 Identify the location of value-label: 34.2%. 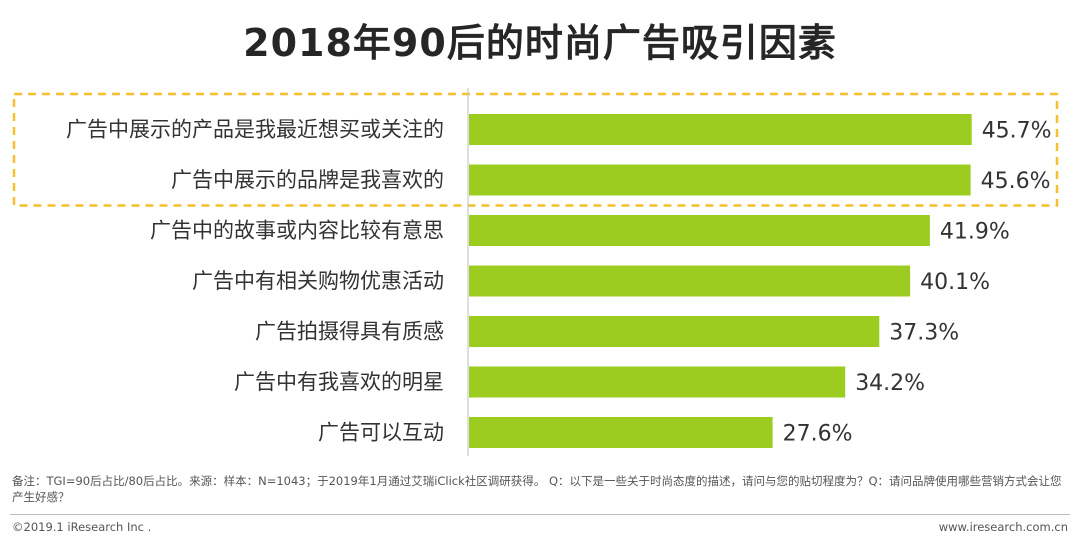
(890, 383).